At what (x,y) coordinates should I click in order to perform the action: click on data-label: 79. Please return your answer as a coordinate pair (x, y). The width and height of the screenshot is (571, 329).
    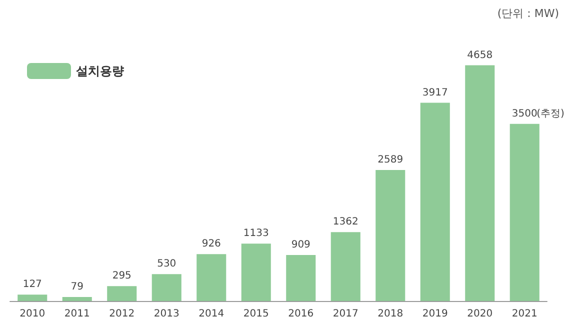
    Looking at the image, I should click on (77, 287).